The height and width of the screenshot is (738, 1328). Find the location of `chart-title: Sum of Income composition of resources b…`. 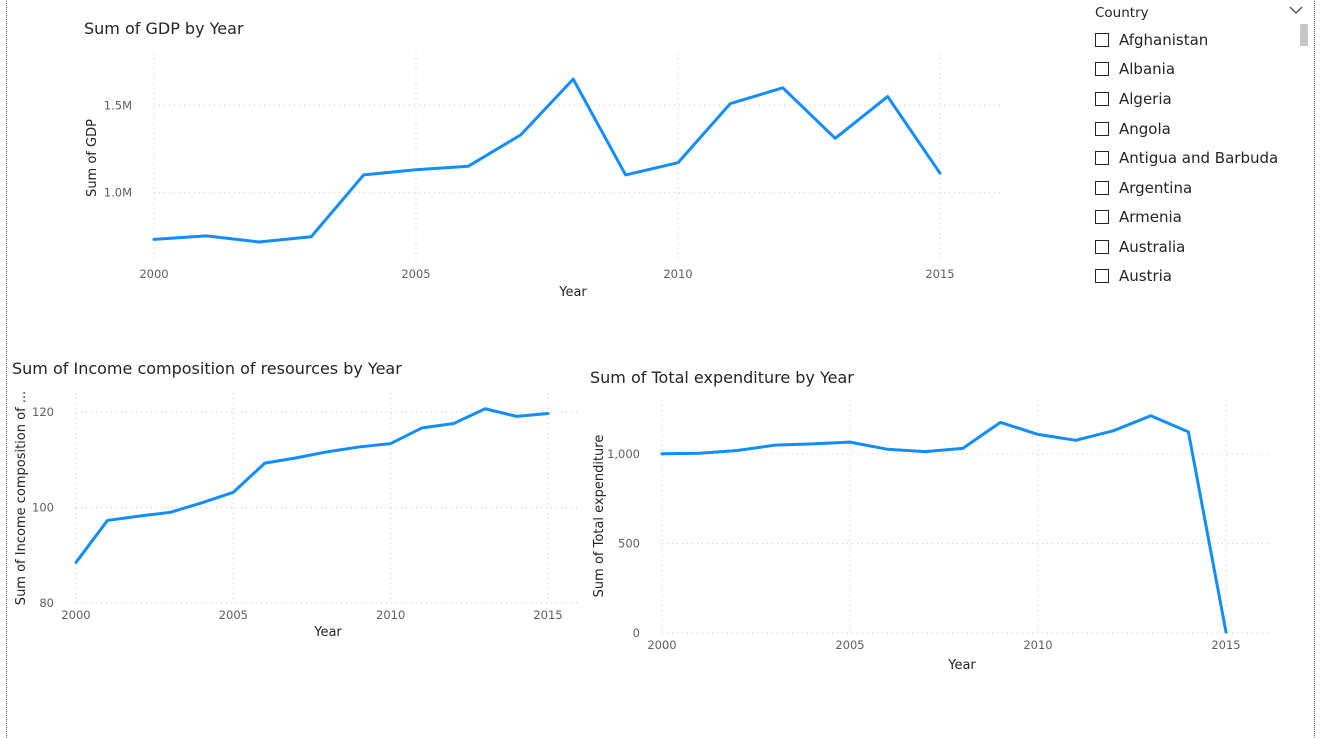

chart-title: Sum of Income composition of resources b… is located at coordinates (207, 368).